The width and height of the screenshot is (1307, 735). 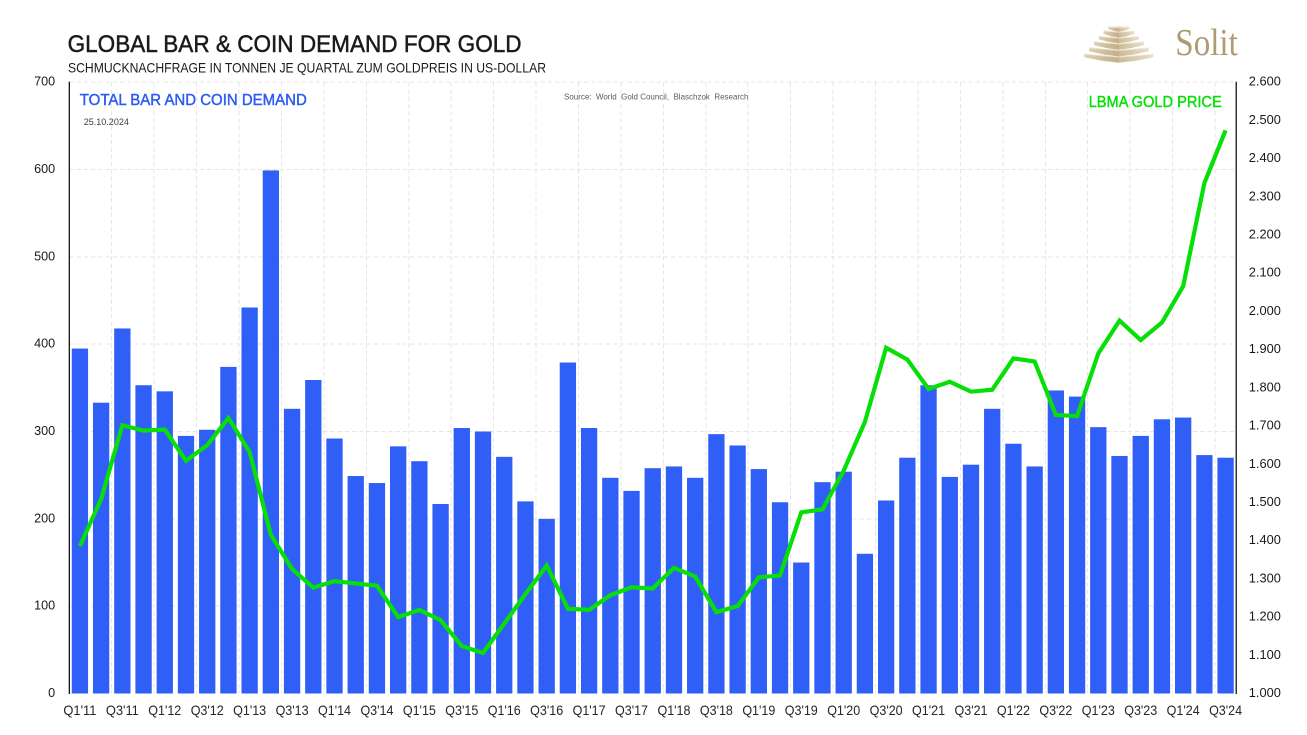 What do you see at coordinates (1265, 425) in the screenshot?
I see `svg-text: 1.700` at bounding box center [1265, 425].